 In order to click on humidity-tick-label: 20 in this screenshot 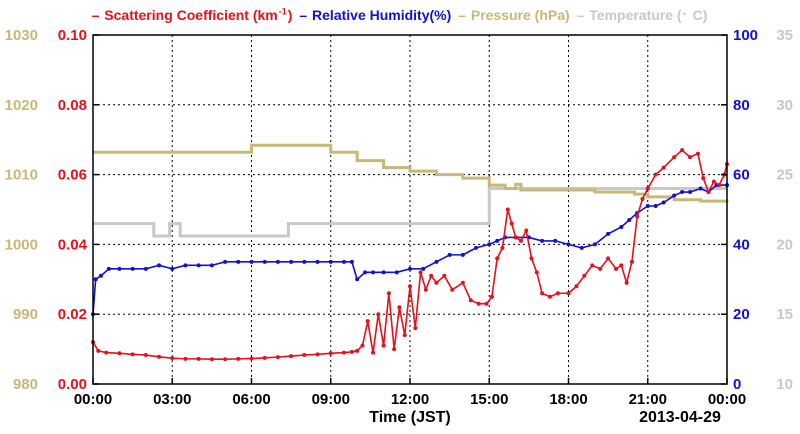, I will do `click(741, 314)`.